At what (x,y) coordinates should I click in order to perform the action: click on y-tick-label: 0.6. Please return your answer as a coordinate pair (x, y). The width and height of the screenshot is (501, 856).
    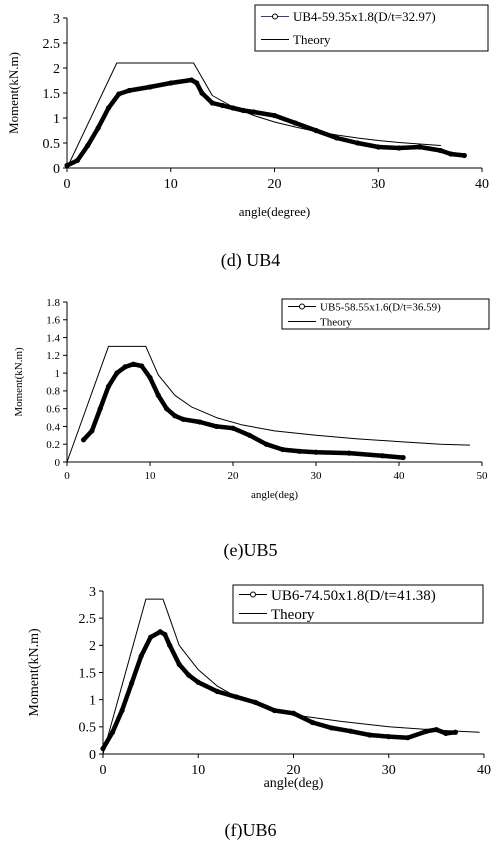
    Looking at the image, I should click on (53, 410).